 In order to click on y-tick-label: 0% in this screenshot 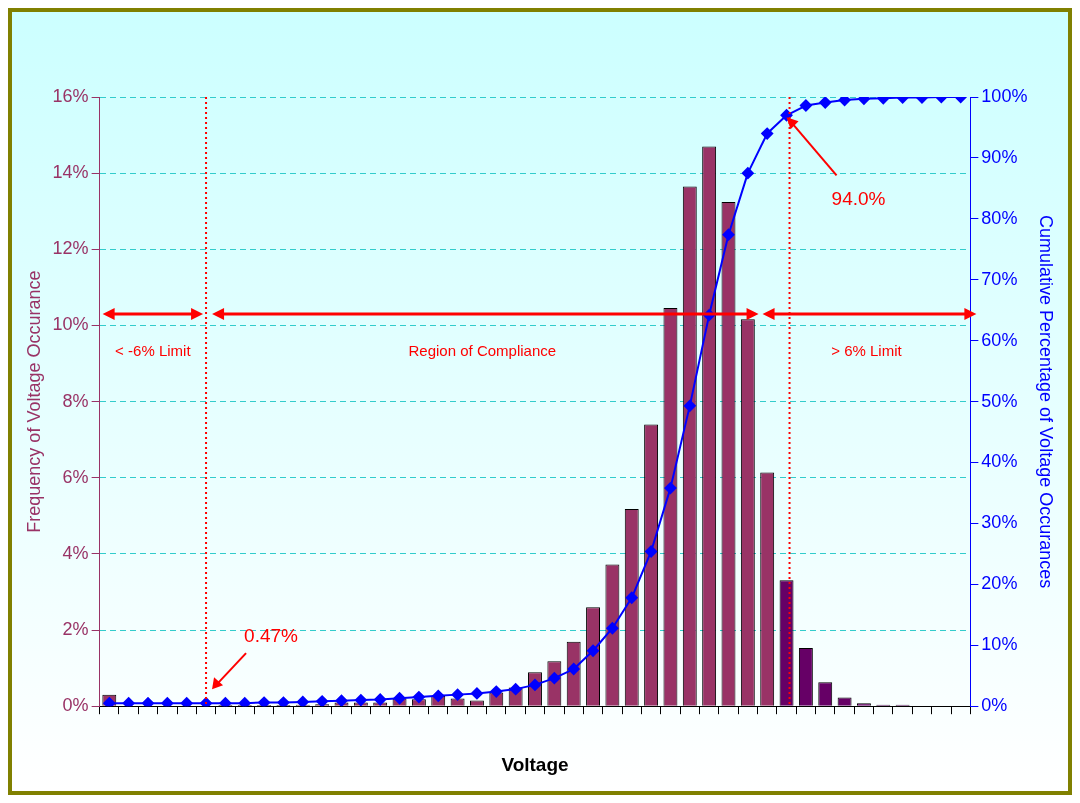, I will do `click(75, 705)`.